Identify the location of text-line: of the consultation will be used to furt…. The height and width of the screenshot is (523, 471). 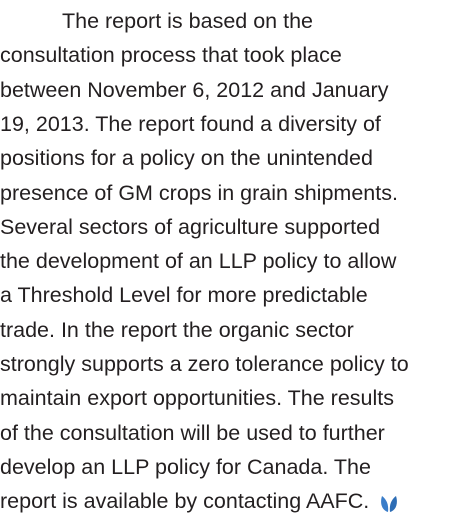
(192, 432).